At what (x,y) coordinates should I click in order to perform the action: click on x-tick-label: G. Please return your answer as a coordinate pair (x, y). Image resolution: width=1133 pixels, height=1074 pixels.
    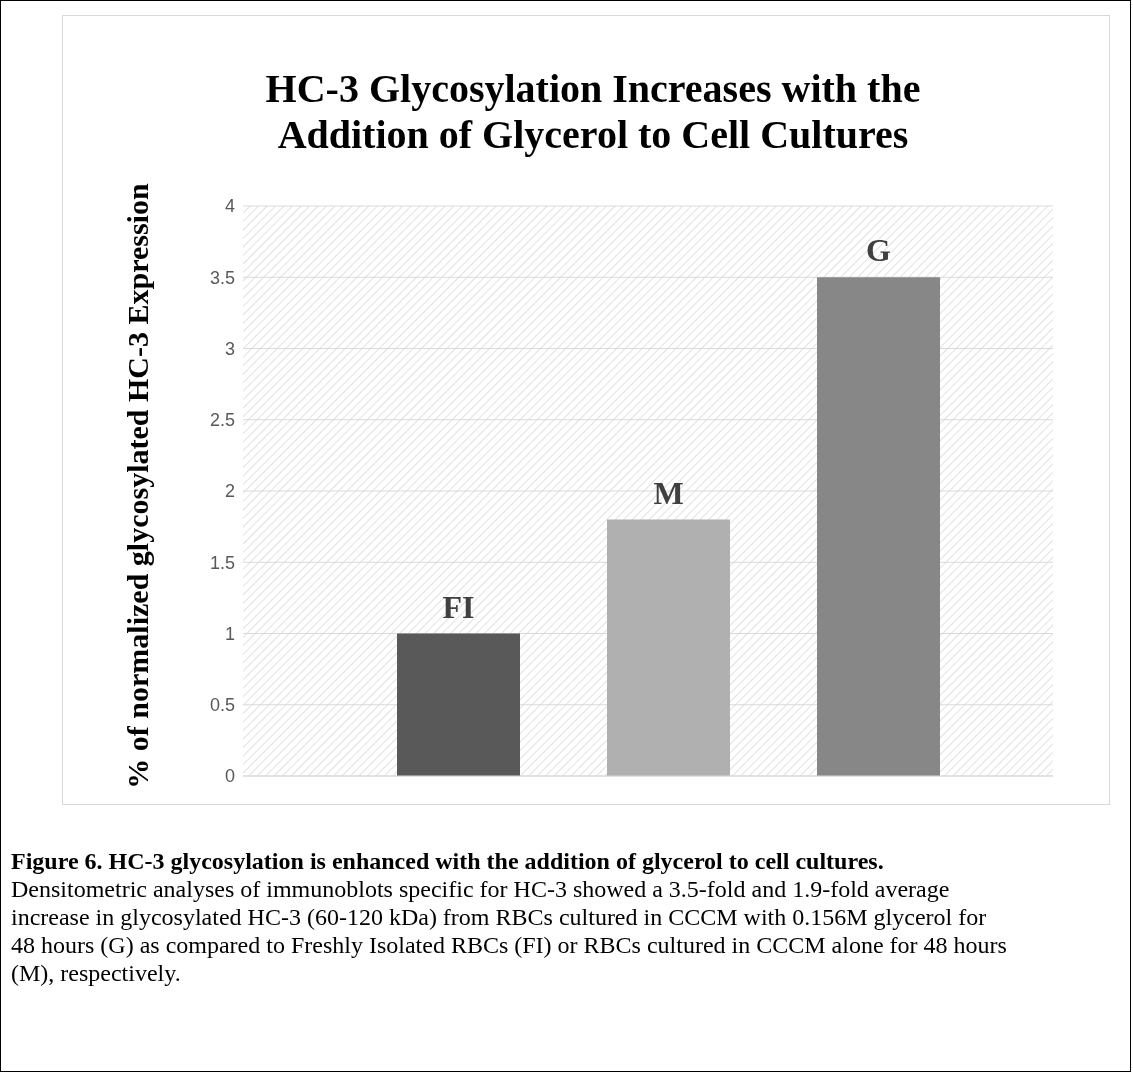
    Looking at the image, I should click on (879, 250).